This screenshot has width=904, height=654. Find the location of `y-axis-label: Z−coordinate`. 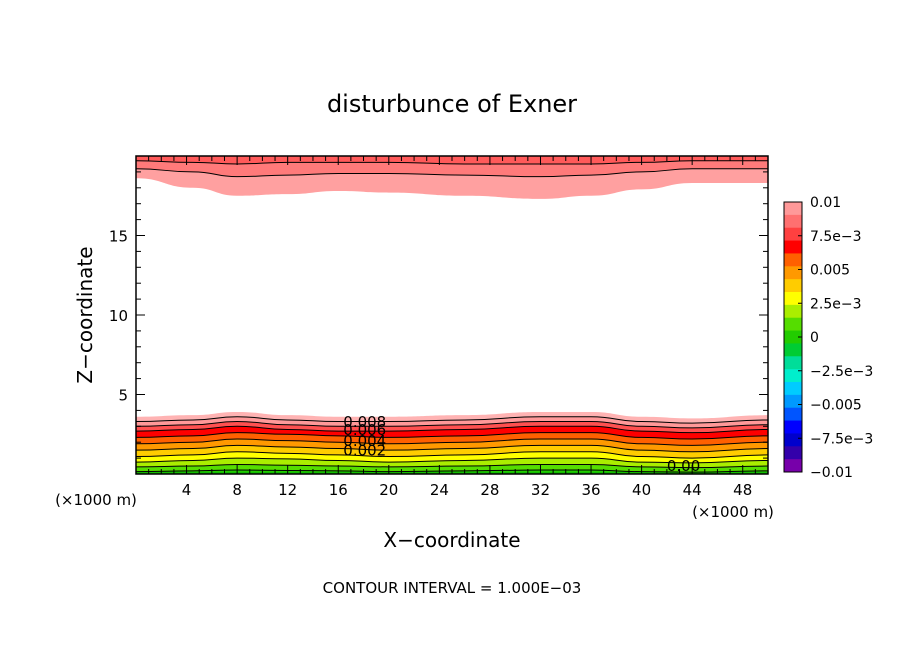

y-axis-label: Z−coordinate is located at coordinates (85, 314).